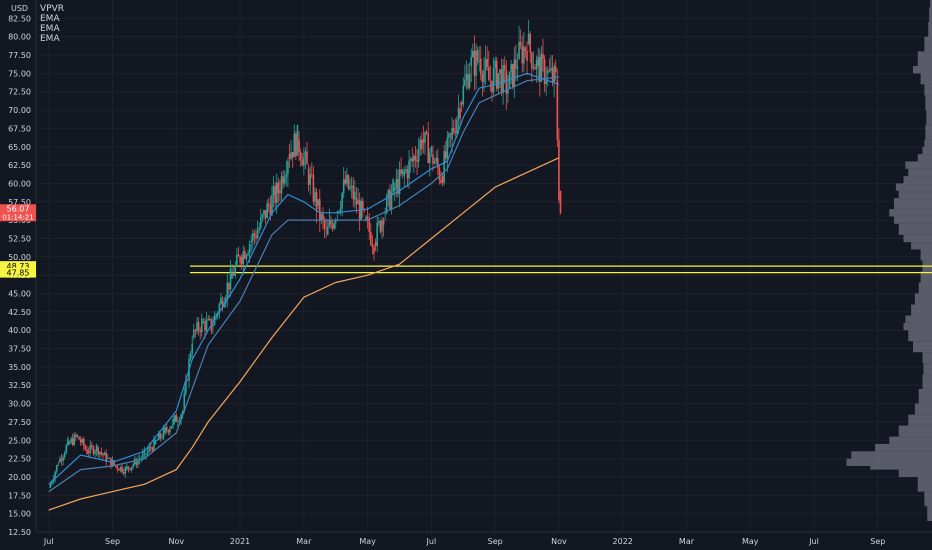  I want to click on currency-label: USD, so click(20, 8).